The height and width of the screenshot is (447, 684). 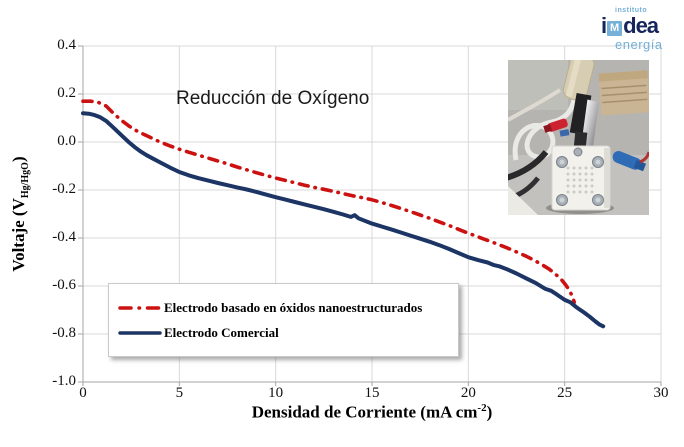 I want to click on logo-letters-dea: dea, so click(x=641, y=25).